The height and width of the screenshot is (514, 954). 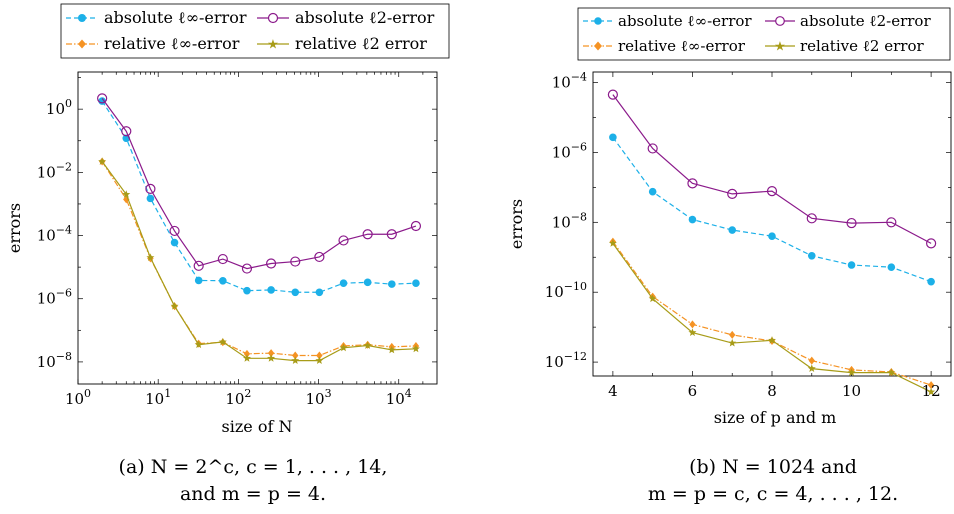 I want to click on chart-a-legend-item-3: relative ℓ∞-error, so click(x=153, y=43).